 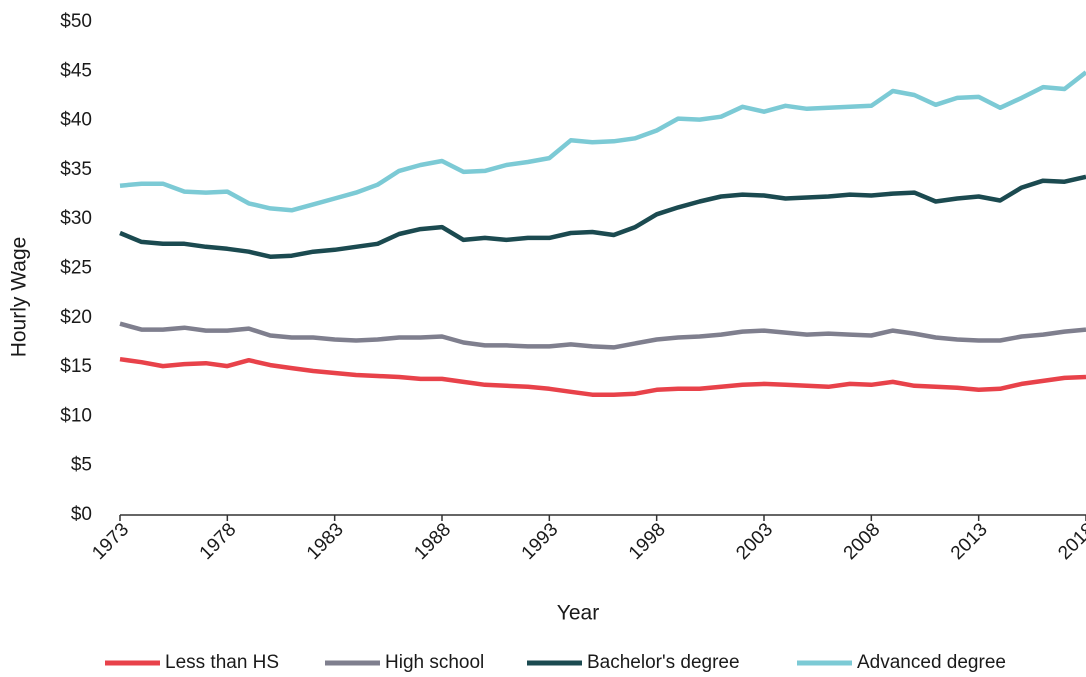 What do you see at coordinates (76, 268) in the screenshot?
I see `y-tick-label: $25` at bounding box center [76, 268].